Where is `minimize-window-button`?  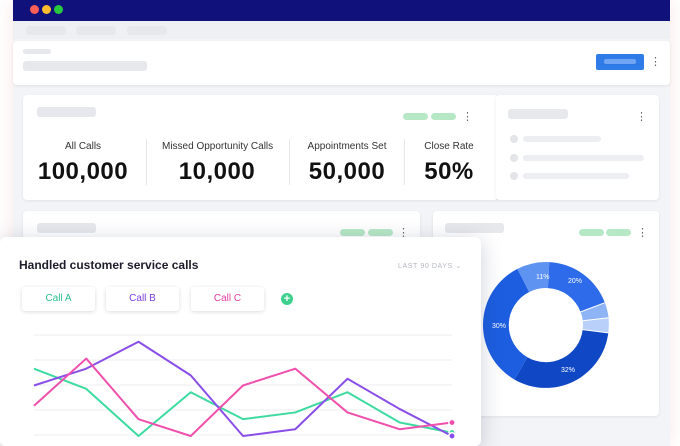
minimize-window-button is located at coordinates (46, 9).